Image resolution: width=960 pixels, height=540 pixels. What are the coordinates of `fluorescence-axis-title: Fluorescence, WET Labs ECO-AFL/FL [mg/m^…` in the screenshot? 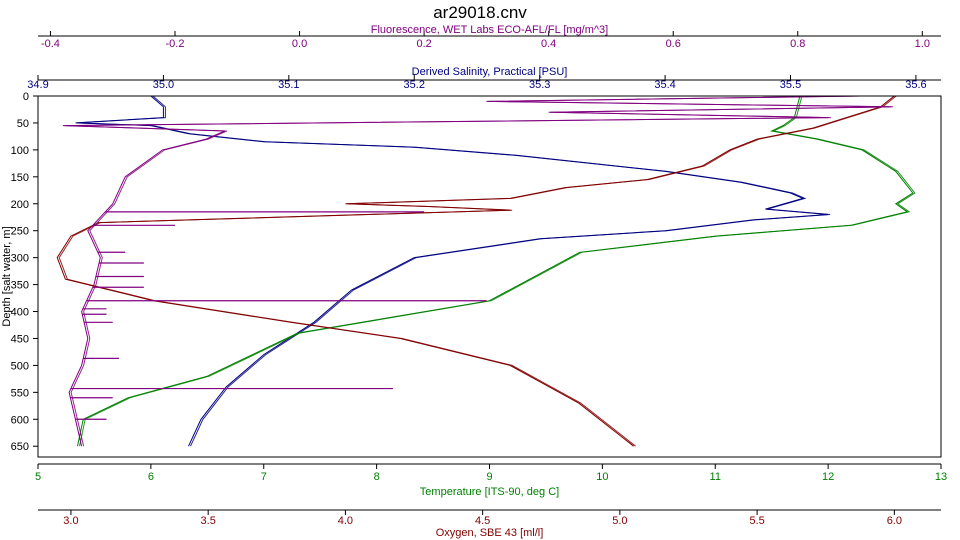 It's located at (489, 30).